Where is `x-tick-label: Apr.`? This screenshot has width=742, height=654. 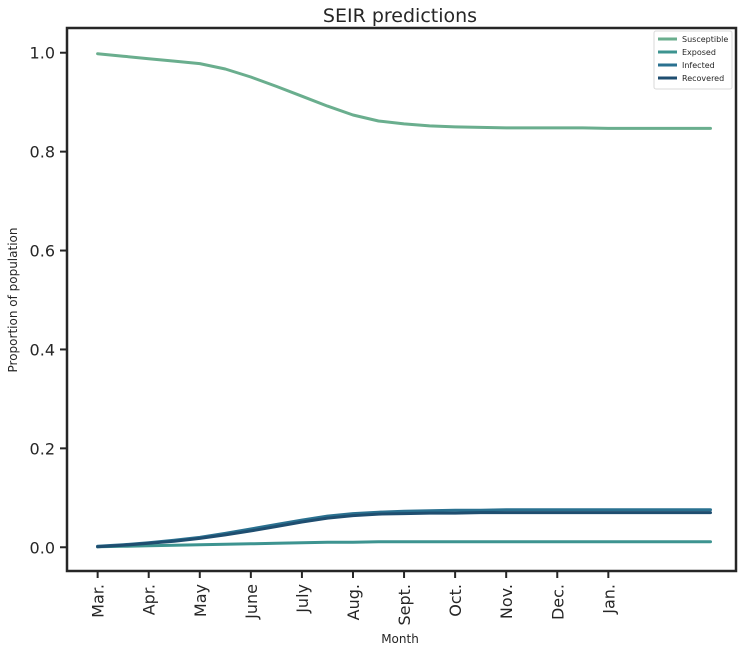
x-tick-label: Apr. is located at coordinates (149, 599).